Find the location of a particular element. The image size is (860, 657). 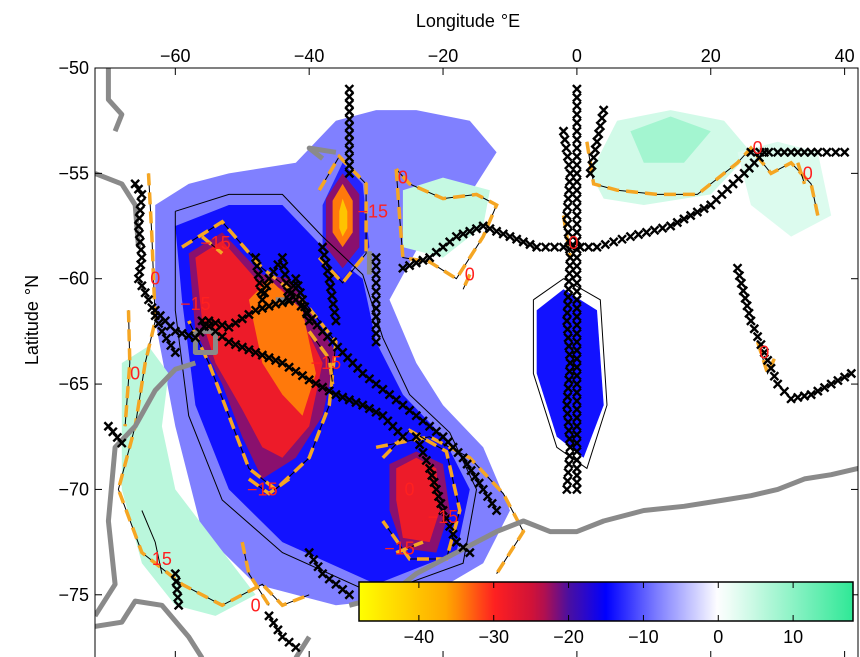

contour-label-13: −15 is located at coordinates (262, 489).